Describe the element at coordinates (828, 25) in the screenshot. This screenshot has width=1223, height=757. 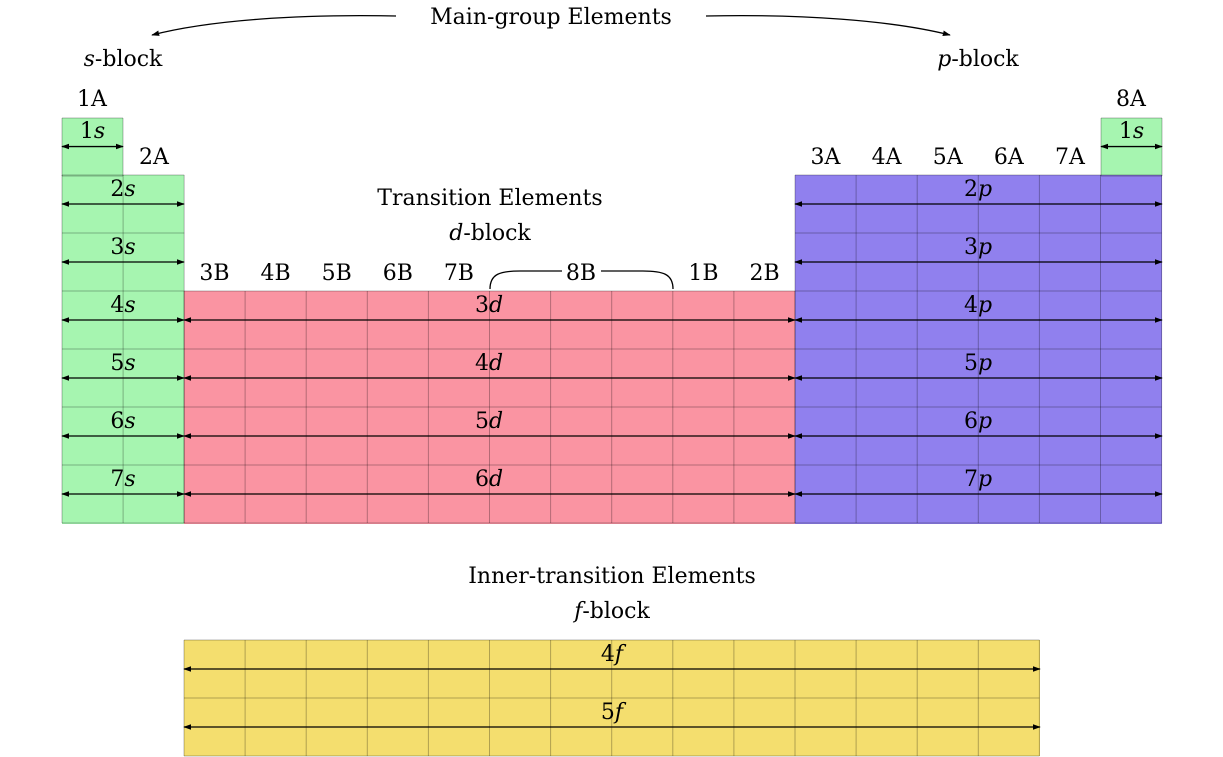
I see `main-group-right-arrow` at that location.